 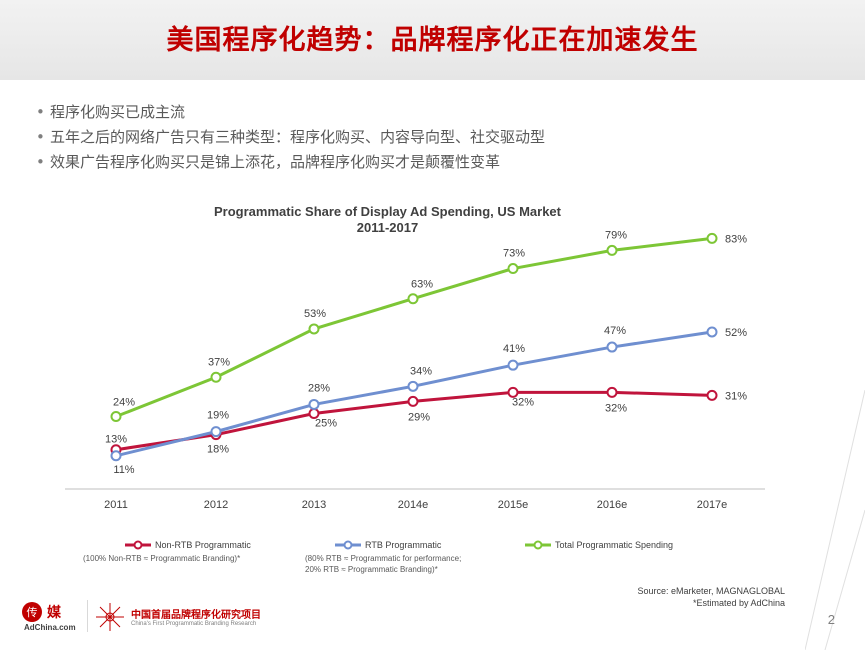 I want to click on data-label: 52%, so click(x=736, y=333).